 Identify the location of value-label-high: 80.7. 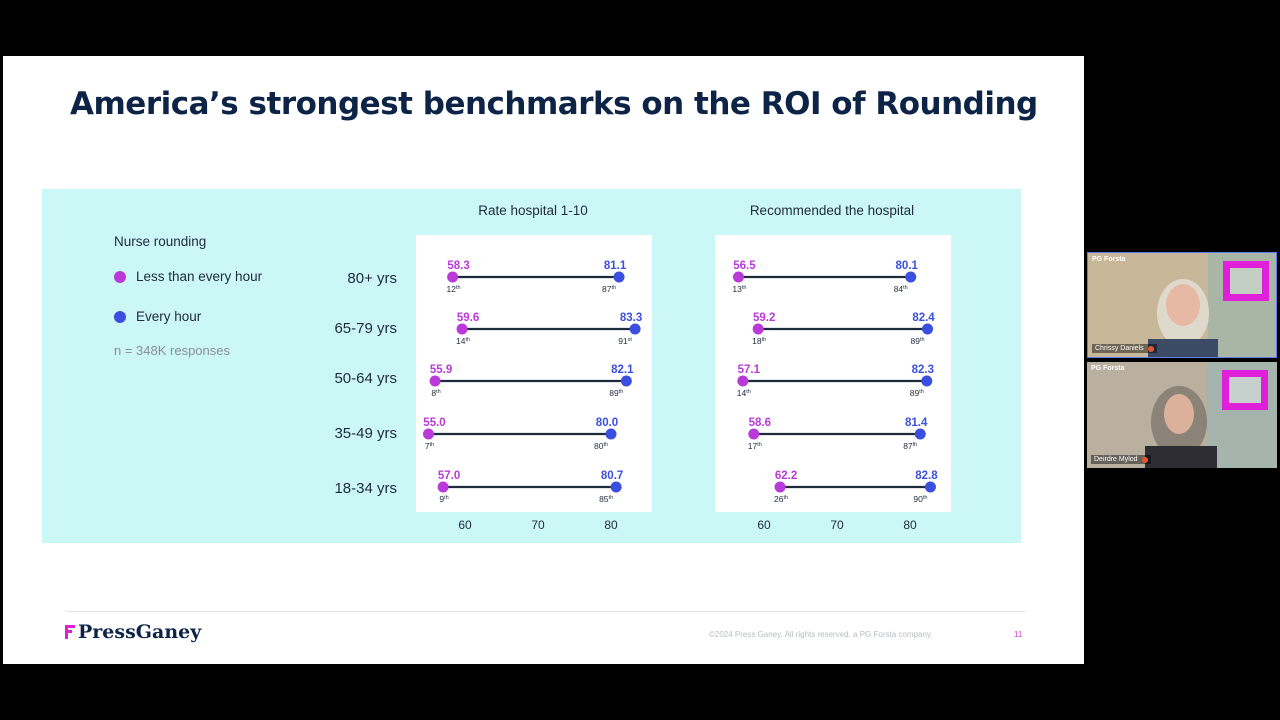
(612, 476).